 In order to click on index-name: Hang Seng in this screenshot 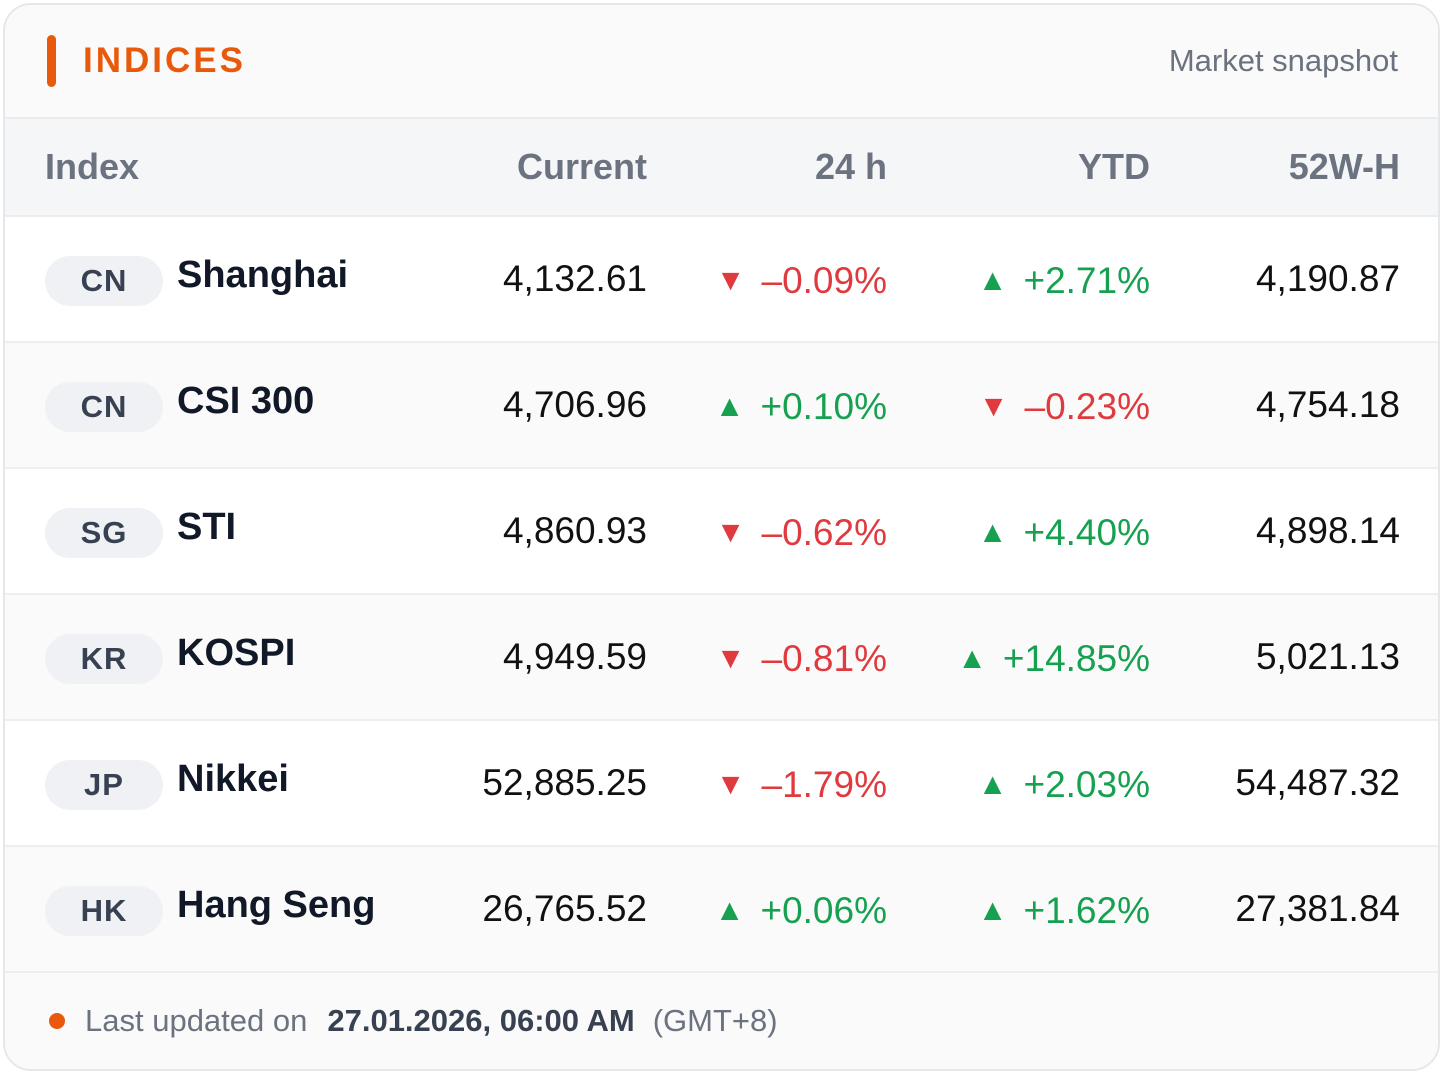, I will do `click(276, 904)`.